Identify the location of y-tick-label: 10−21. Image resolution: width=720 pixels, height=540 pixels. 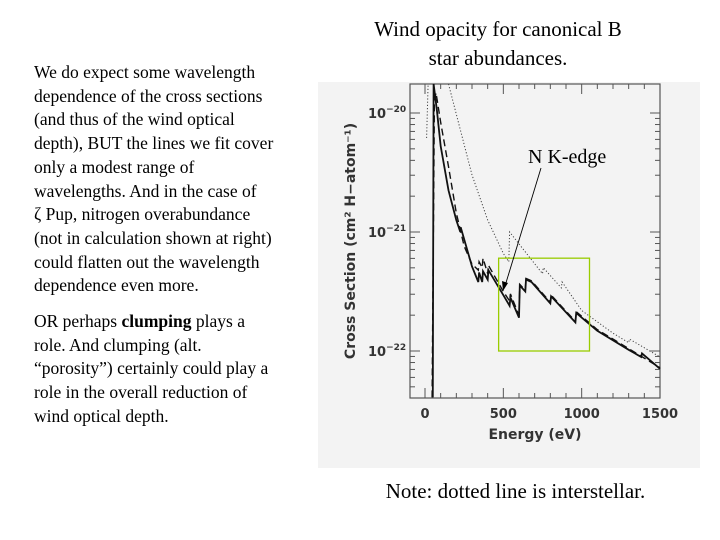
(387, 232).